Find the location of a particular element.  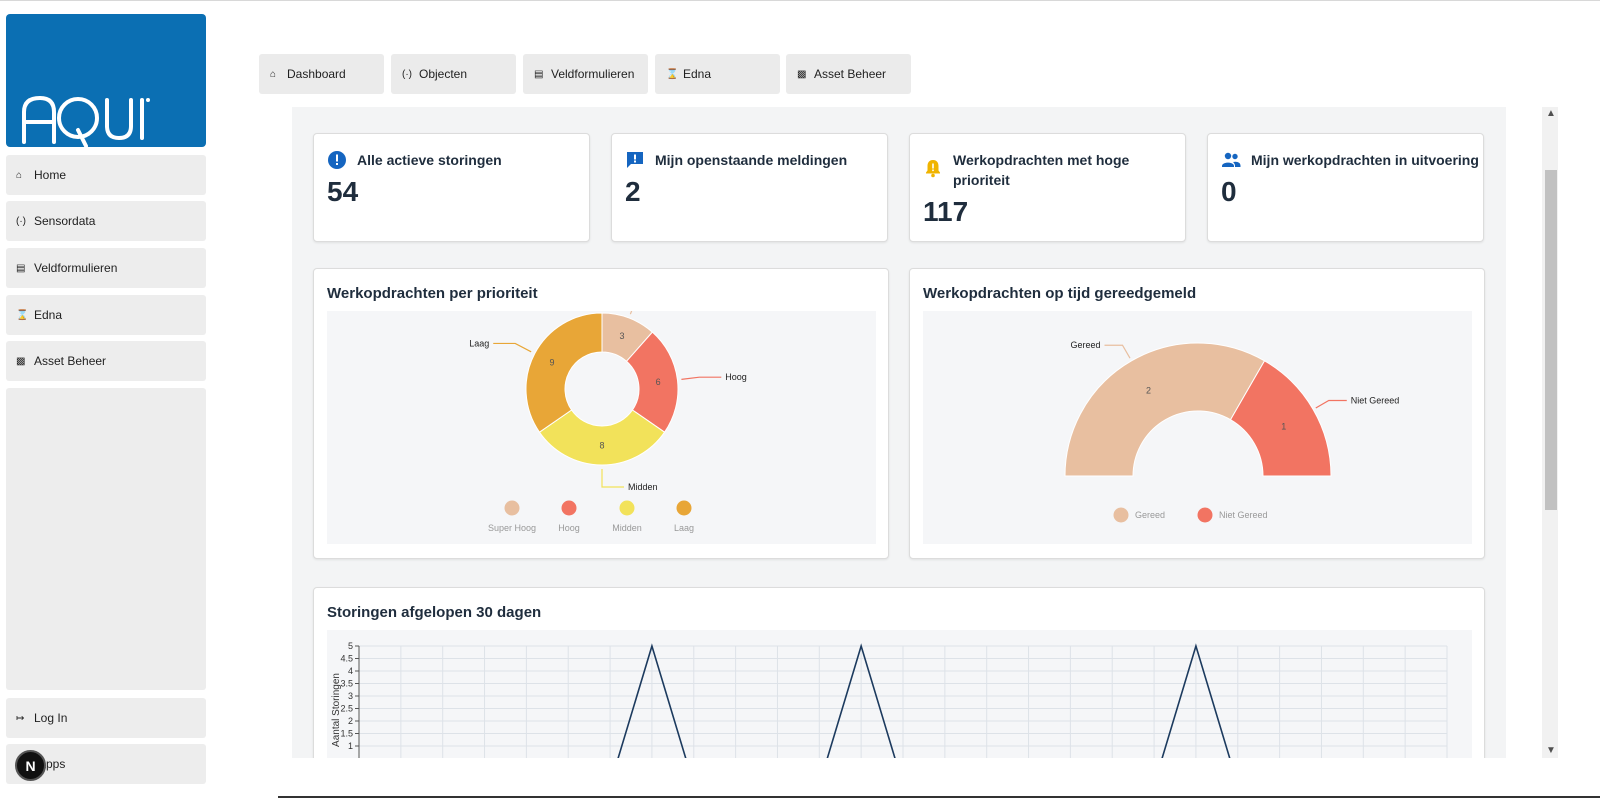

y-tick-label: 4.5 is located at coordinates (346, 659).